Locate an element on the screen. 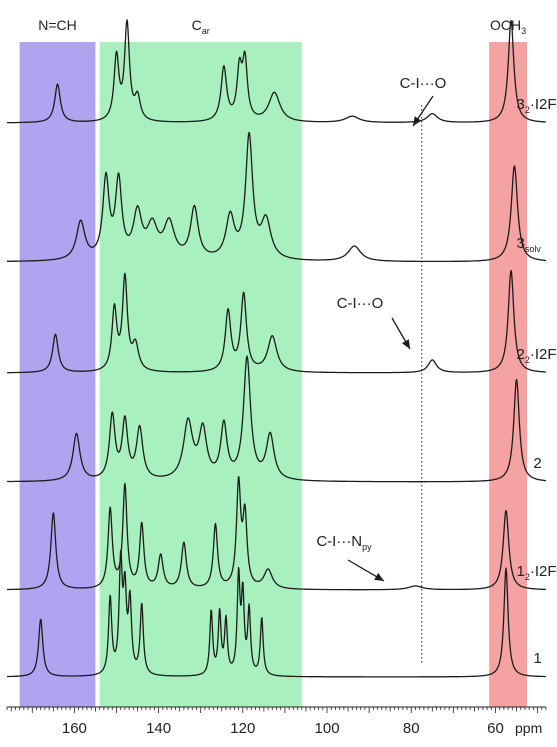 The width and height of the screenshot is (557, 747). x-axis-unit: ppm is located at coordinates (528, 728).